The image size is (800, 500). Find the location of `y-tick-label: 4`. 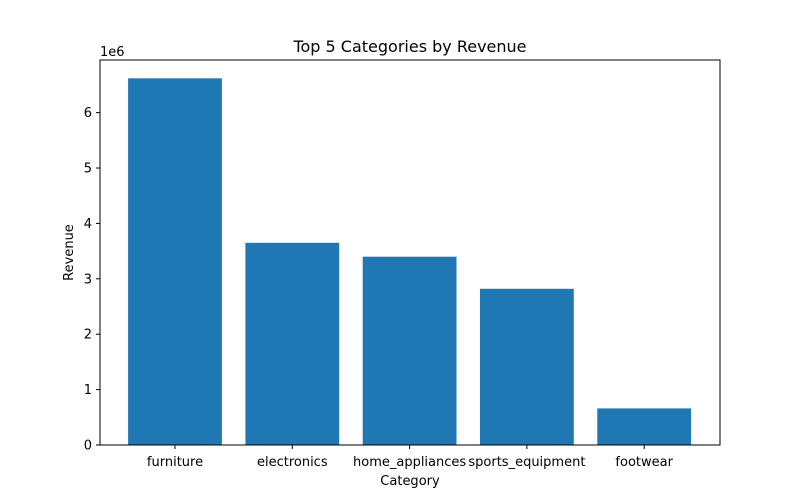

y-tick-label: 4 is located at coordinates (88, 224).